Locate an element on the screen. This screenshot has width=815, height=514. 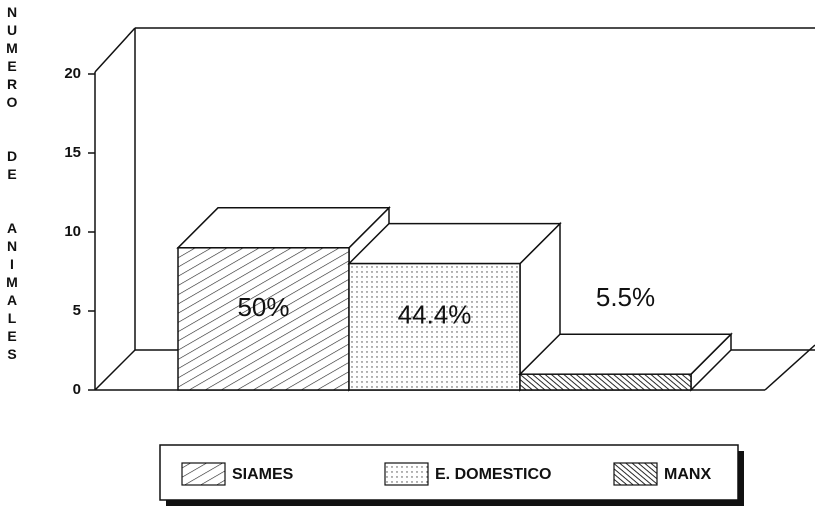
value-label: 5.5% is located at coordinates (625, 297).